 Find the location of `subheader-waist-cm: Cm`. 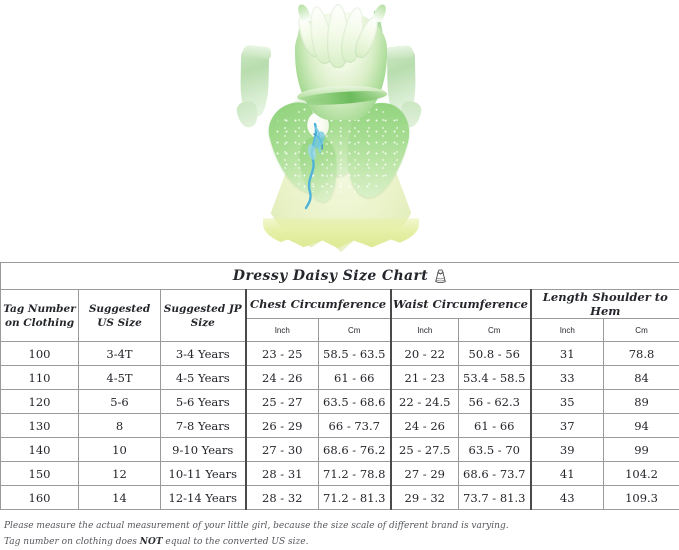

subheader-waist-cm: Cm is located at coordinates (495, 330).